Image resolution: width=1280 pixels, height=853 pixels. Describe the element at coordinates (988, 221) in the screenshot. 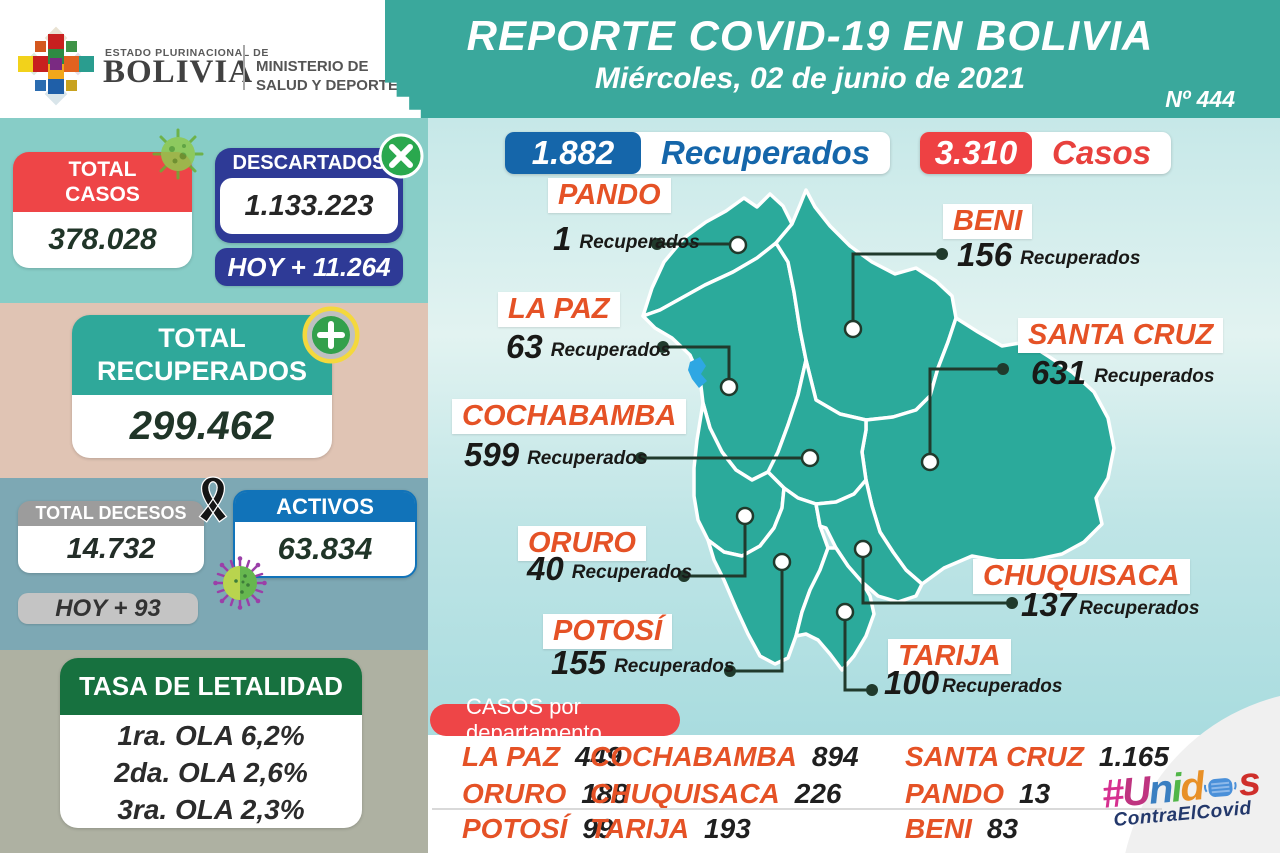

I see `dept-label-beni: BENI` at that location.